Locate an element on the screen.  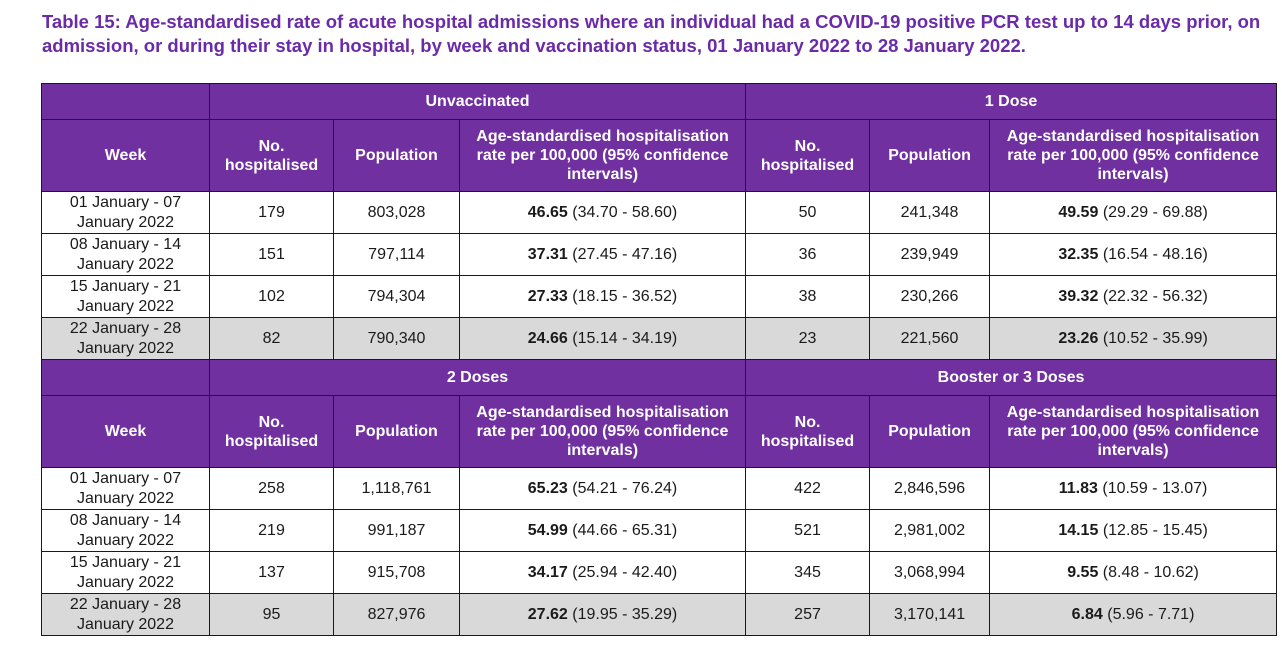
rate-cell: 32.35 (16.54 - 48.16) is located at coordinates (1133, 254).